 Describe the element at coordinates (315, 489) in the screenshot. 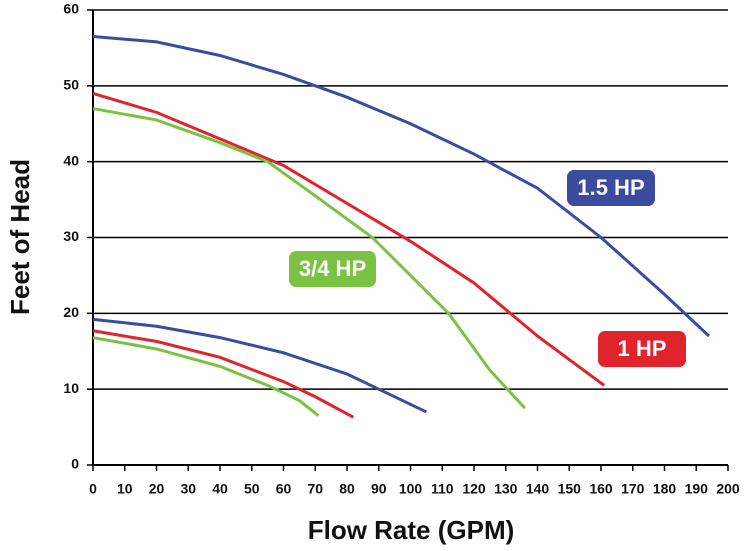

I see `x-tick-label: 70` at that location.